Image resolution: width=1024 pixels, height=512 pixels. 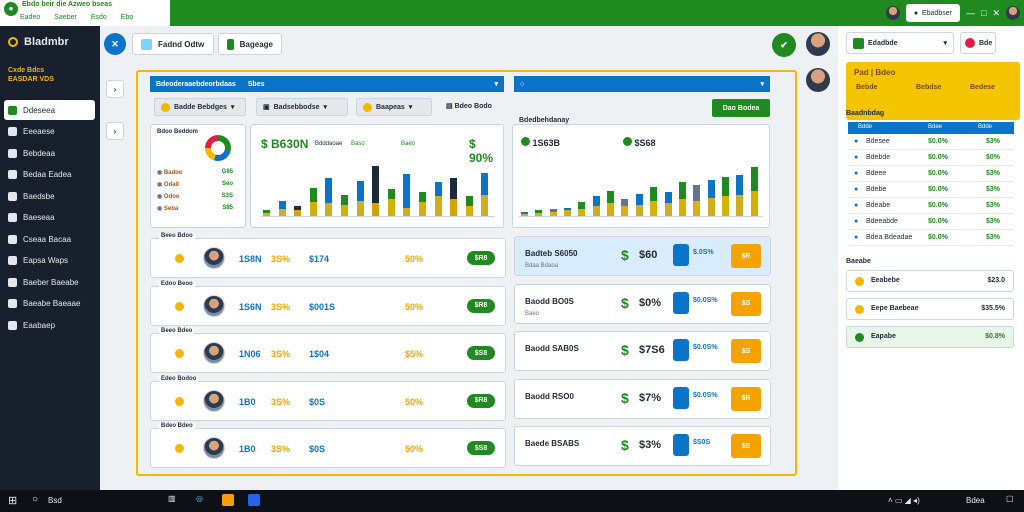 What do you see at coordinates (172, 498) in the screenshot?
I see `taskview-icon: ▥` at bounding box center [172, 498].